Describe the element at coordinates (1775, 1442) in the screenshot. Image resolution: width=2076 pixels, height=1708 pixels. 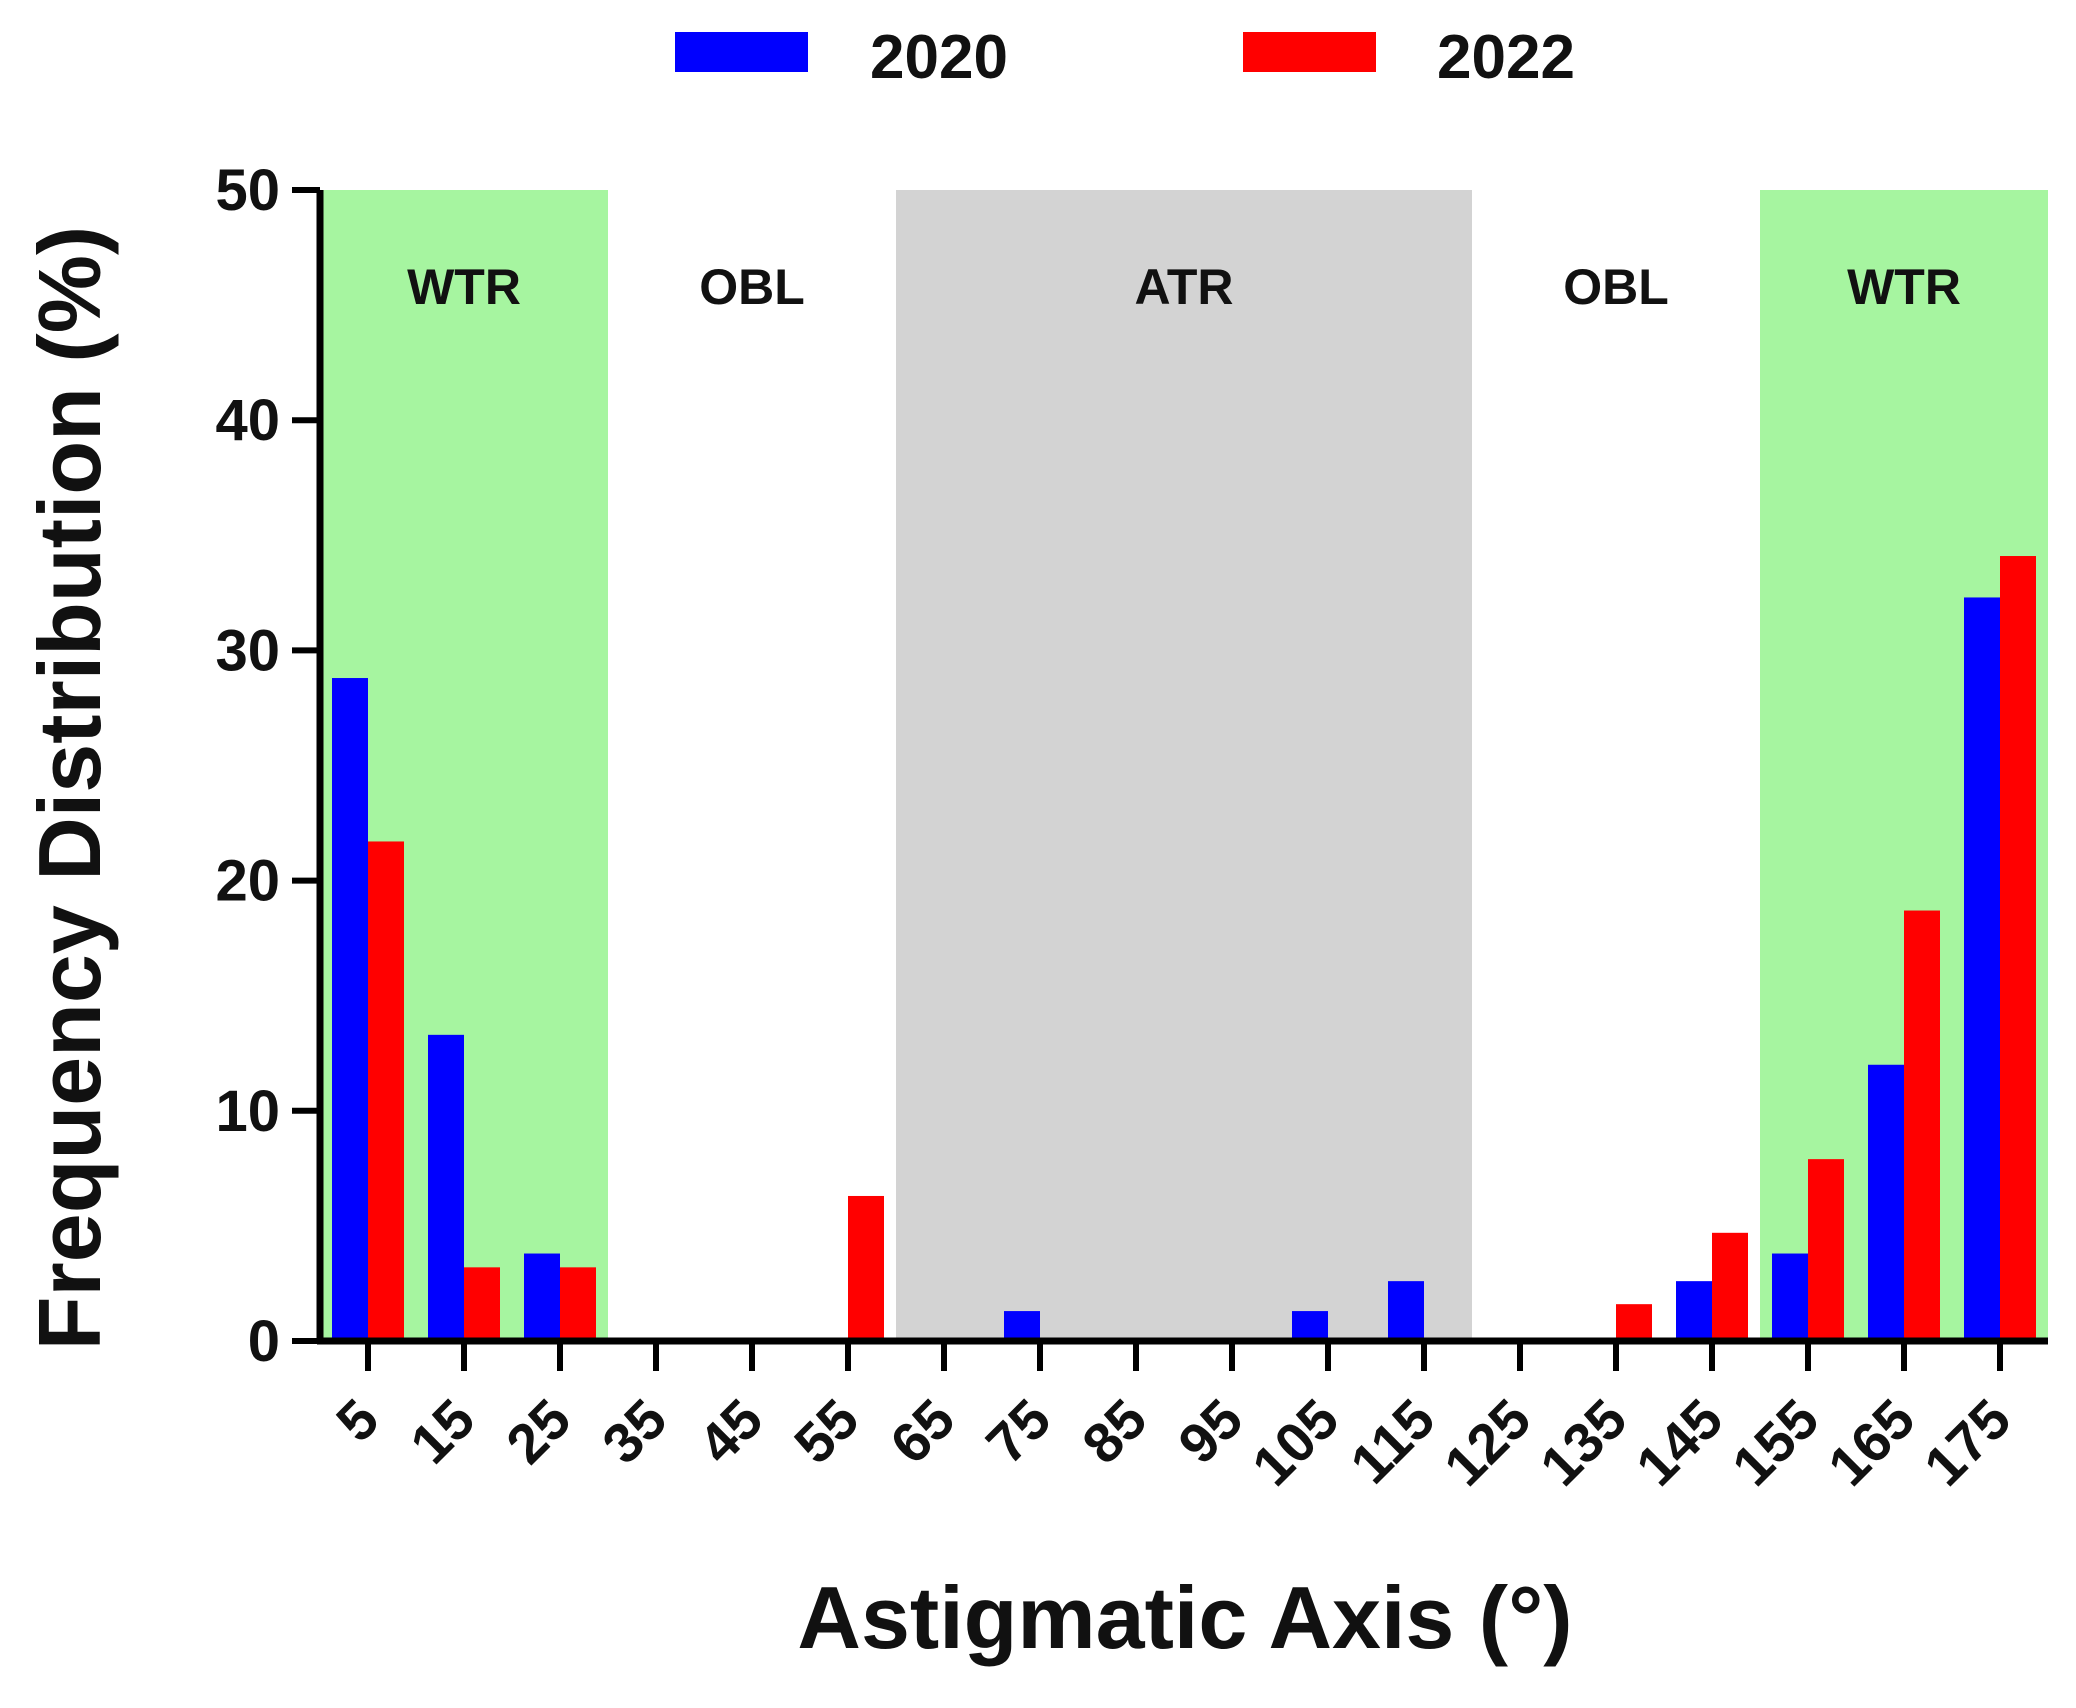
I see `x-tick-label-155: 155` at that location.